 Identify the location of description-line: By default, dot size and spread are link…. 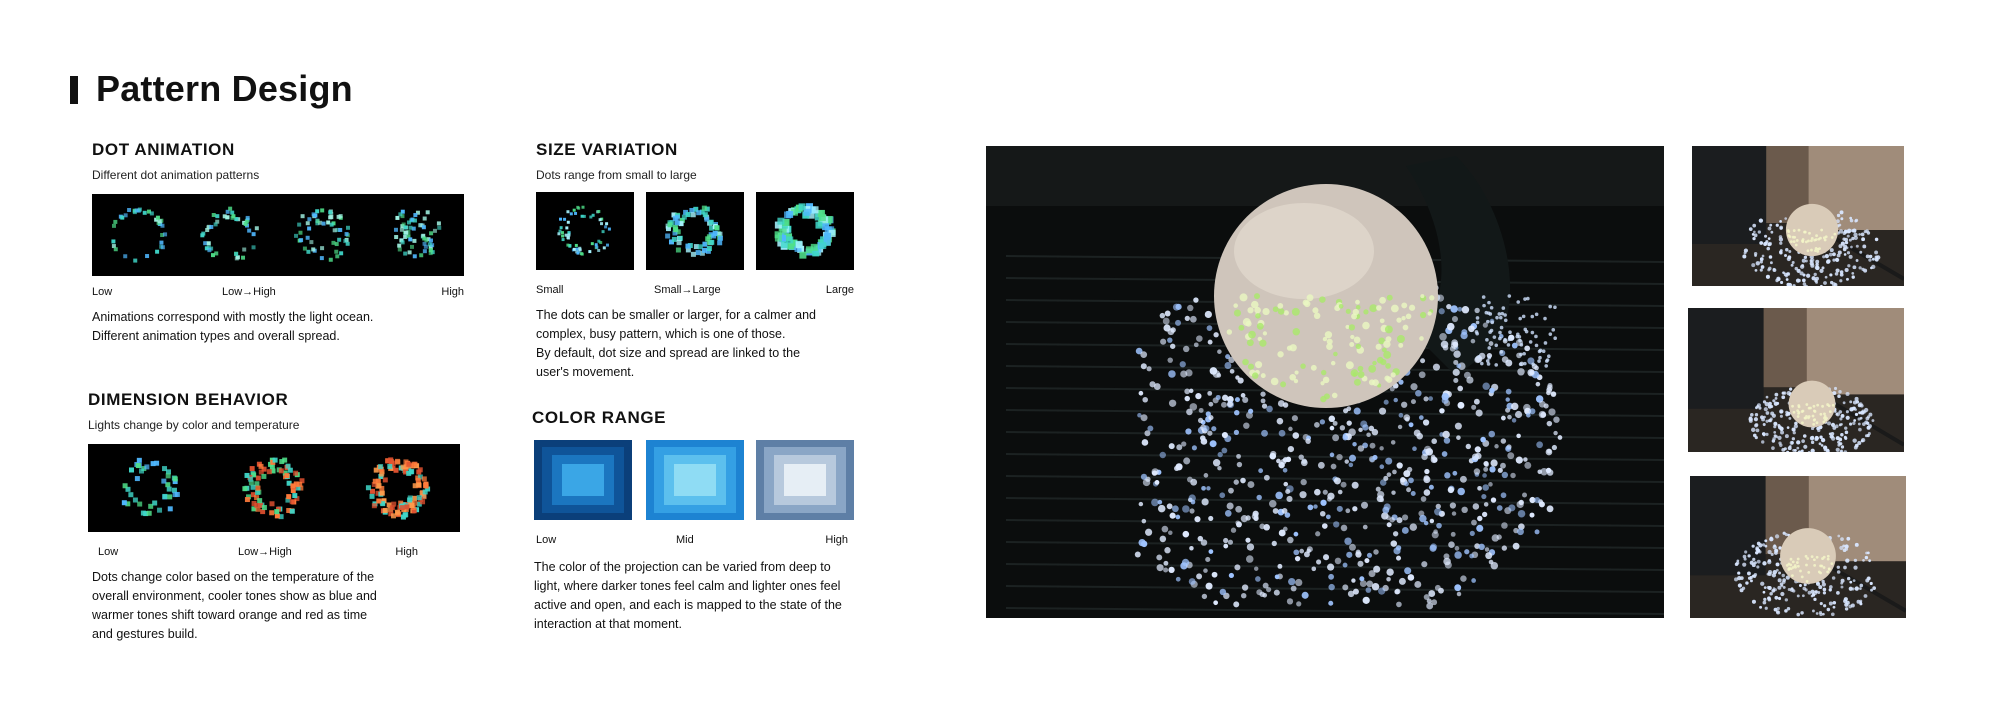
(668, 353).